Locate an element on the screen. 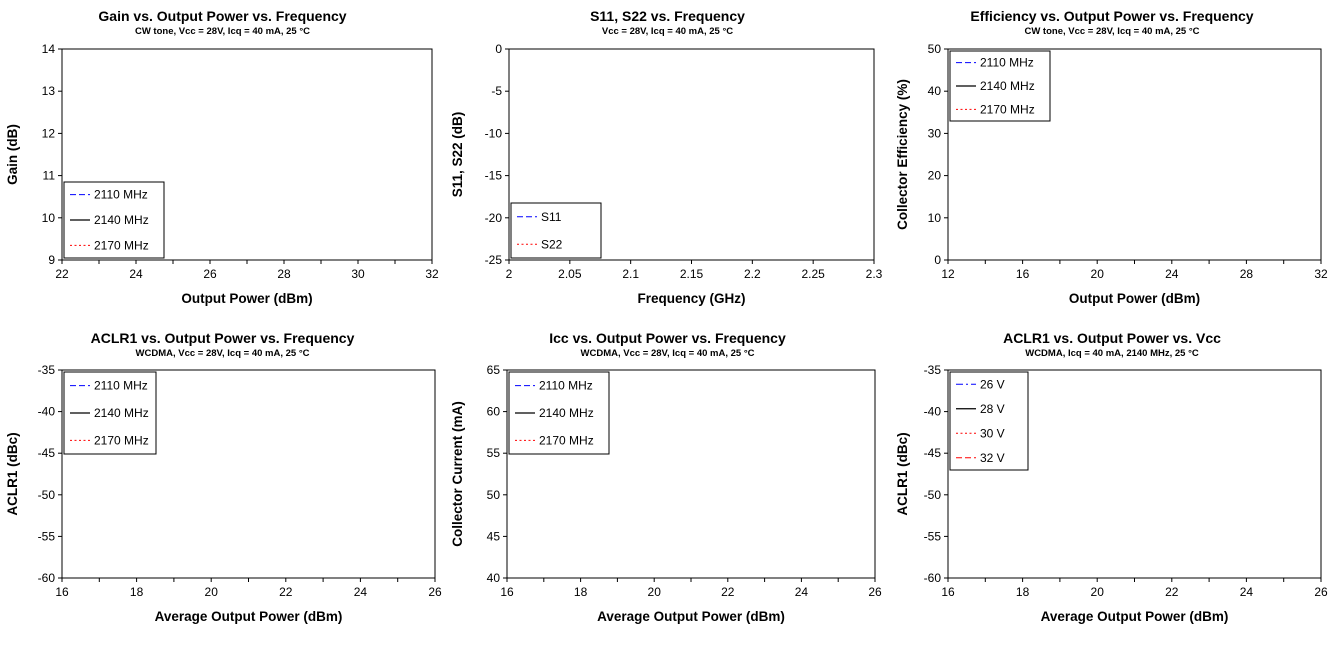  y-tick-label: 30 is located at coordinates (935, 133).